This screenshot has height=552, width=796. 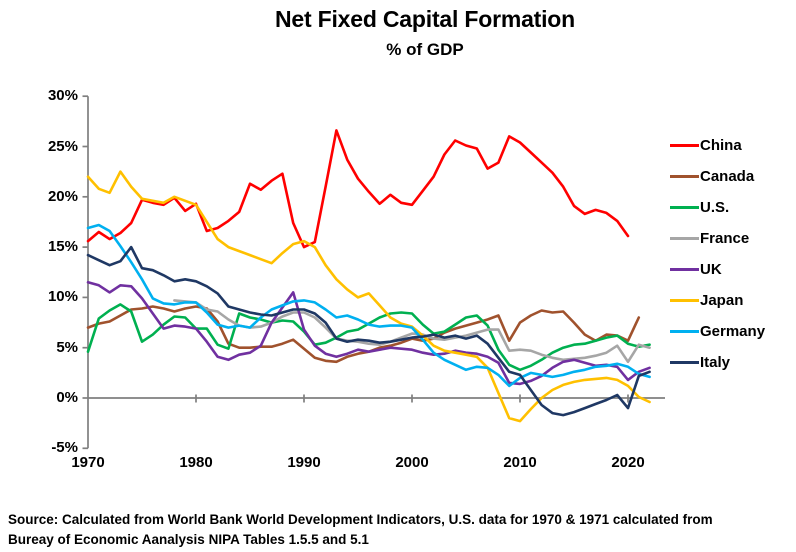 What do you see at coordinates (62, 196) in the screenshot?
I see `y-tick-label: 20%` at bounding box center [62, 196].